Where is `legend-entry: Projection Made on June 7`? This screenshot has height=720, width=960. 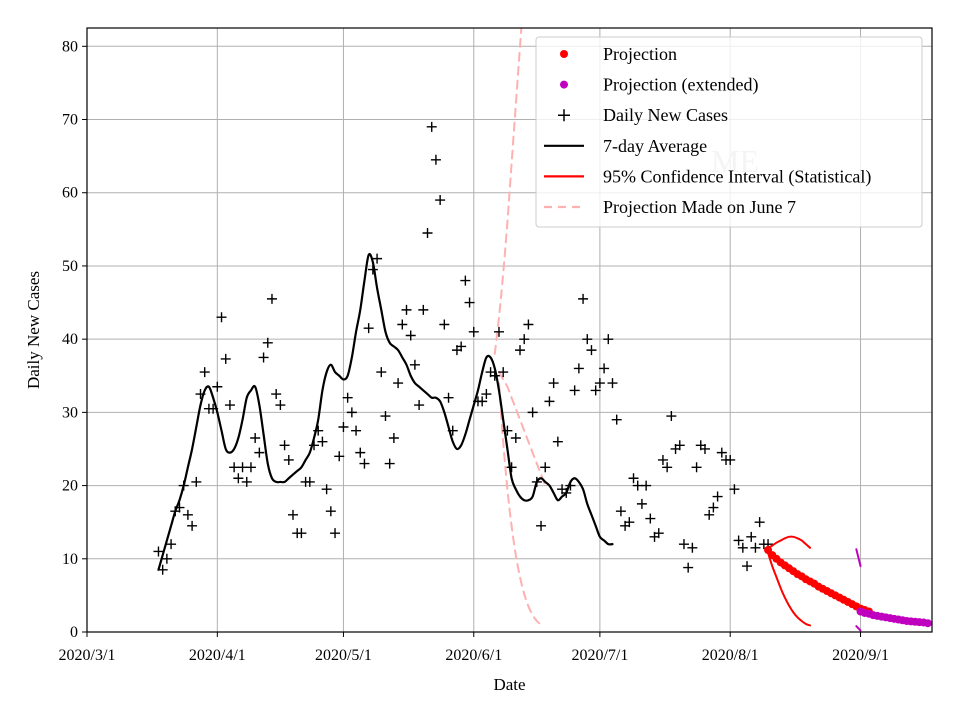 legend-entry: Projection Made on June 7 is located at coordinates (670, 207).